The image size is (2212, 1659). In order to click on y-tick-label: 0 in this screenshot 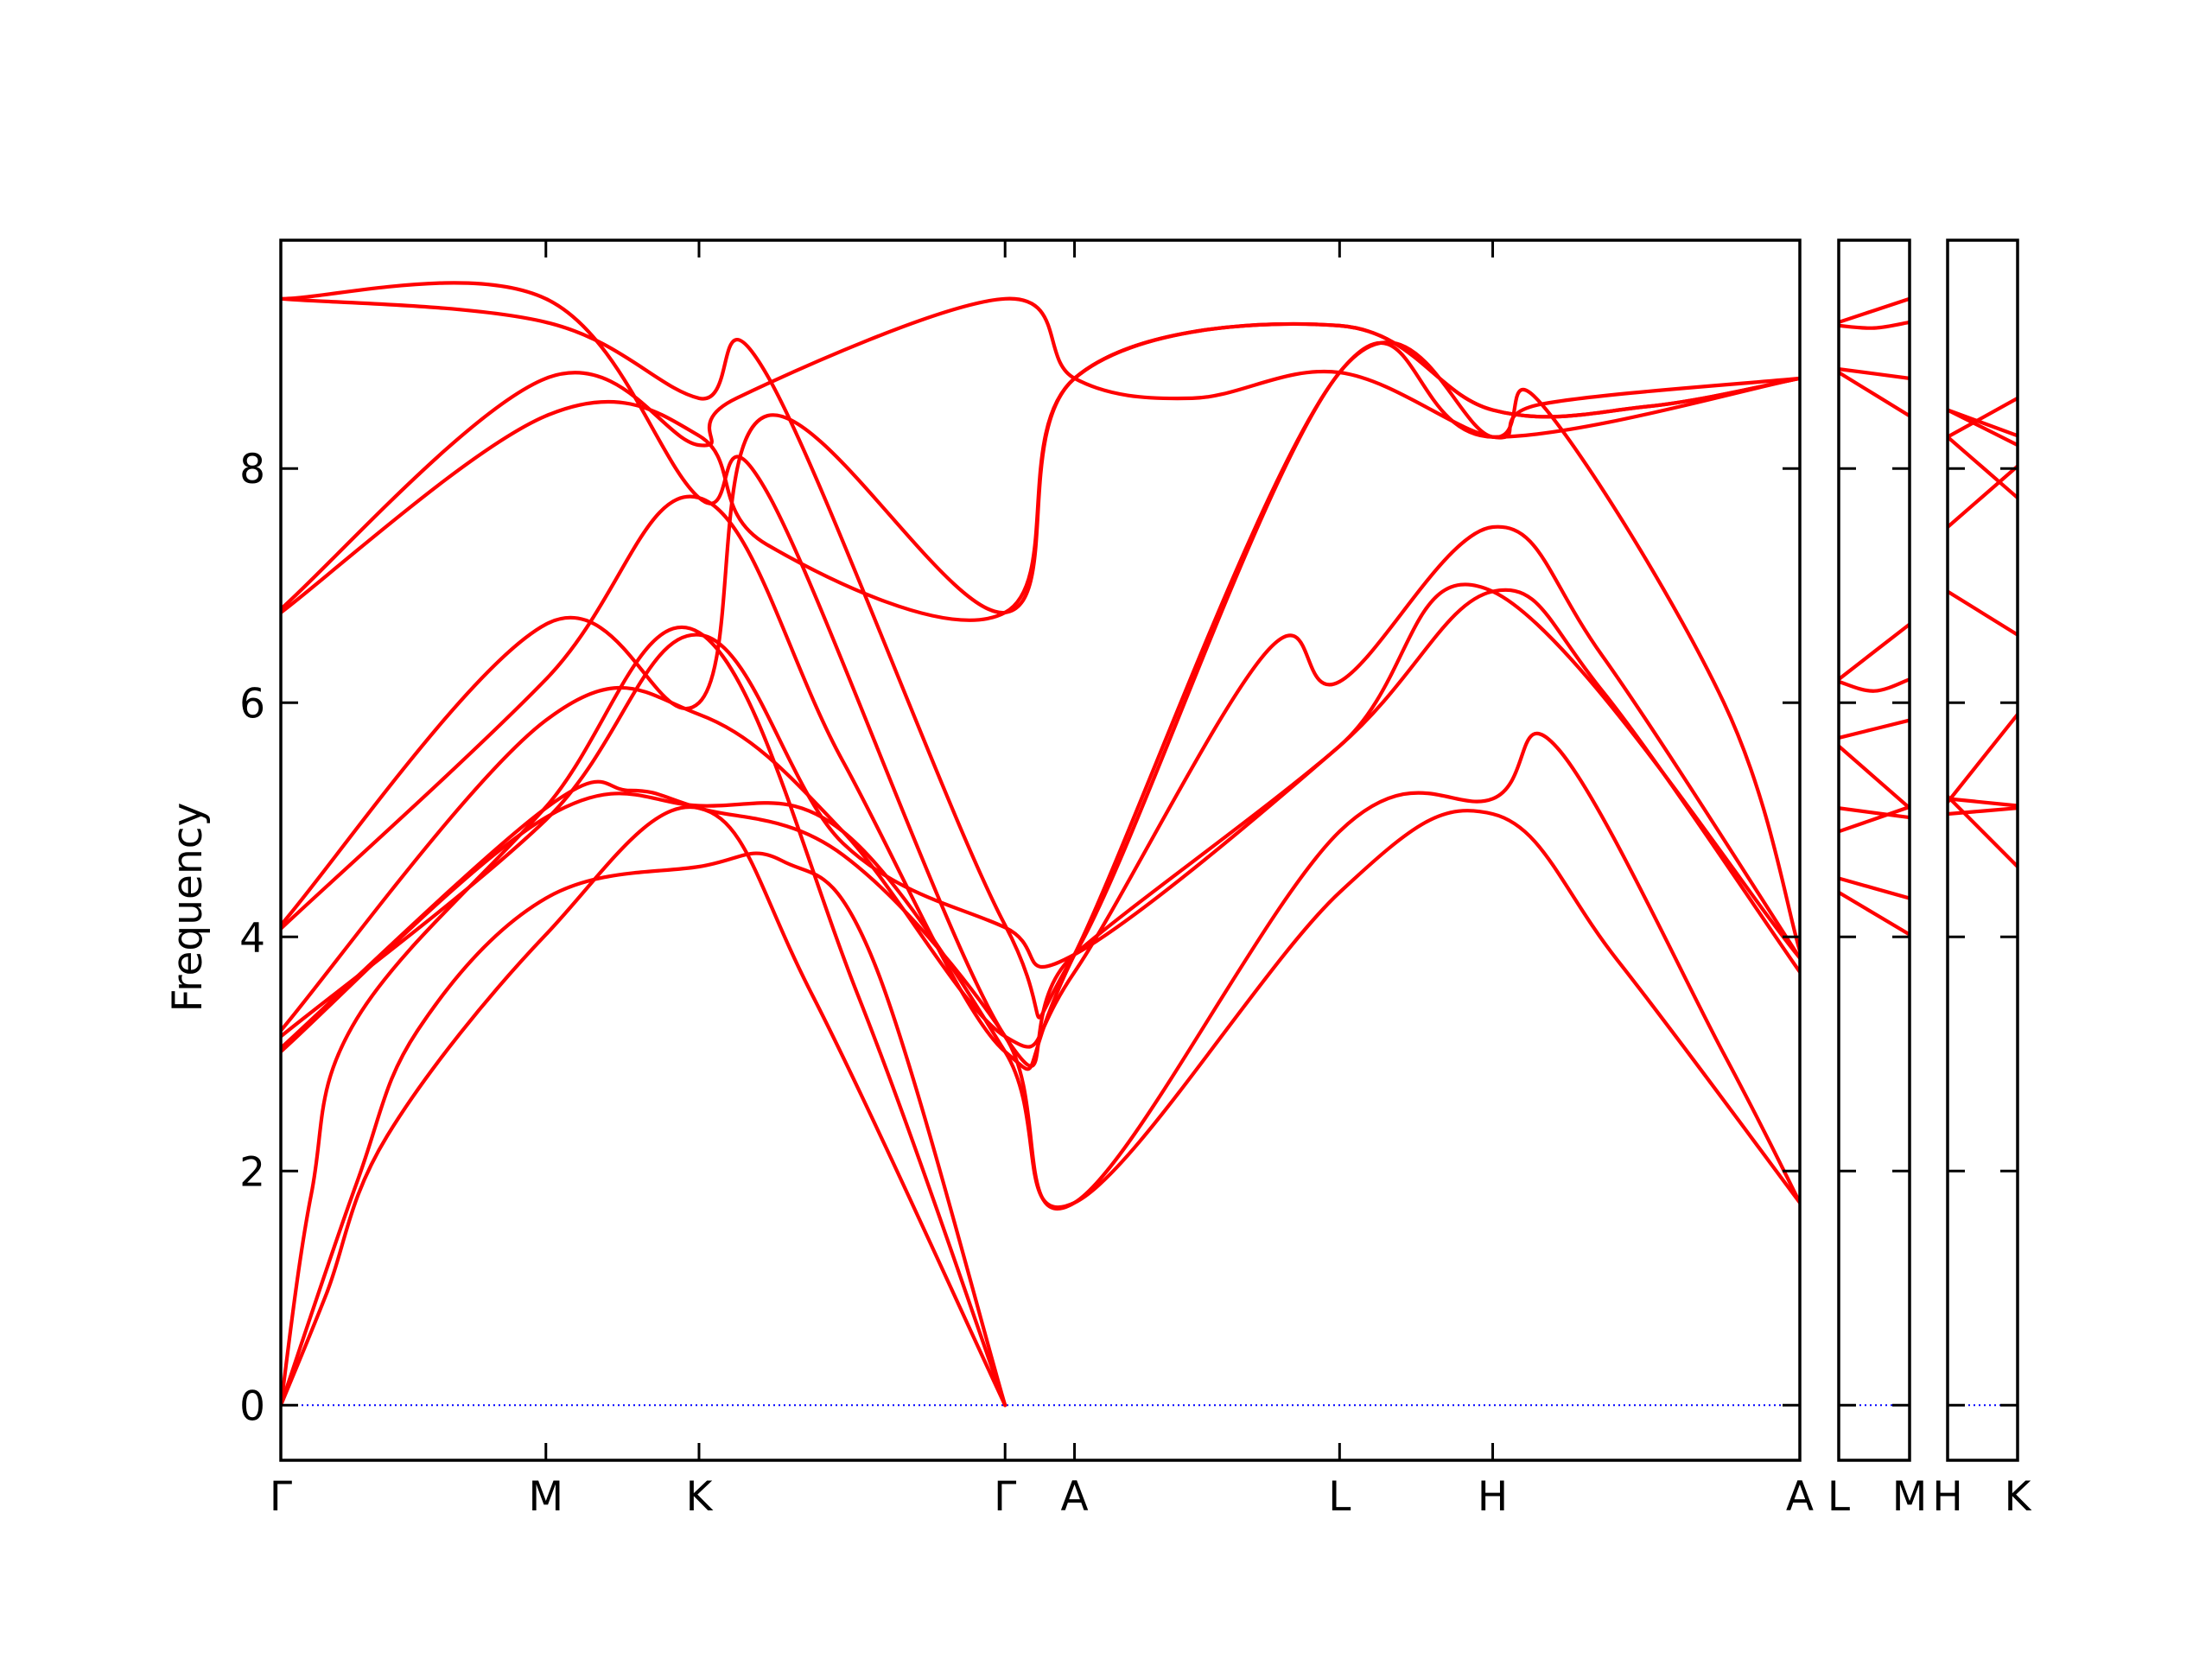, I will do `click(252, 1406)`.